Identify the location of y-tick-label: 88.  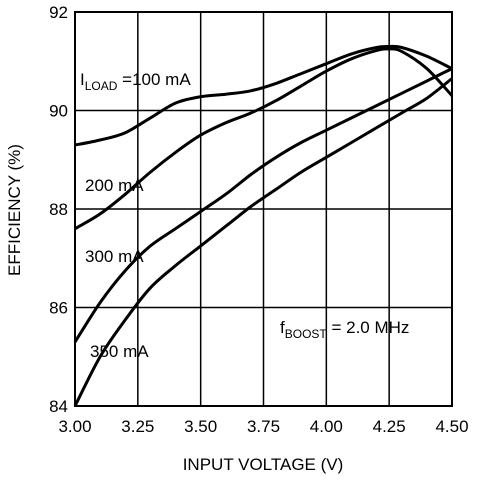
(58, 209).